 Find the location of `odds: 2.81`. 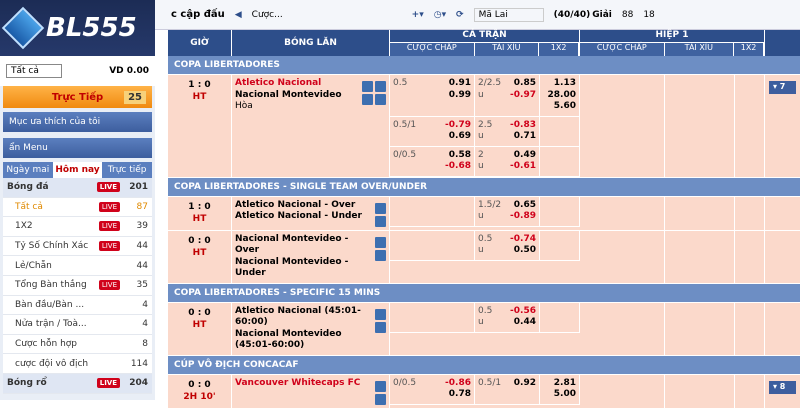

odds: 2.81 is located at coordinates (564, 382).